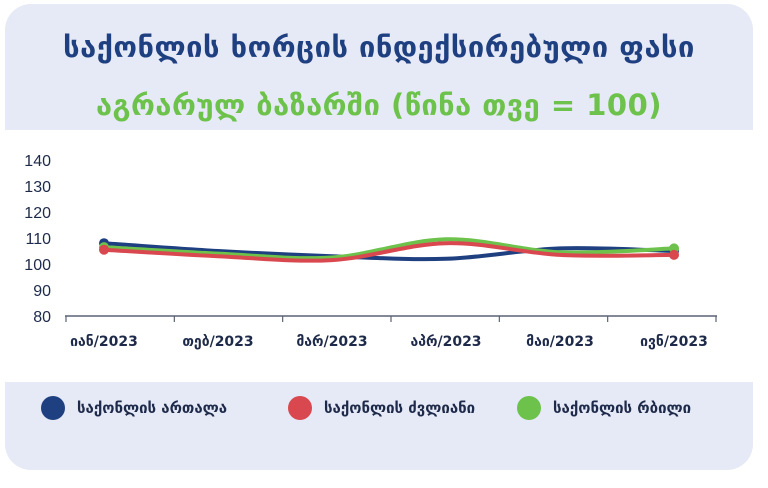 The image size is (768, 488). Describe the element at coordinates (622, 408) in the screenshot. I see `legend-label: საქონლის რბილი` at that location.